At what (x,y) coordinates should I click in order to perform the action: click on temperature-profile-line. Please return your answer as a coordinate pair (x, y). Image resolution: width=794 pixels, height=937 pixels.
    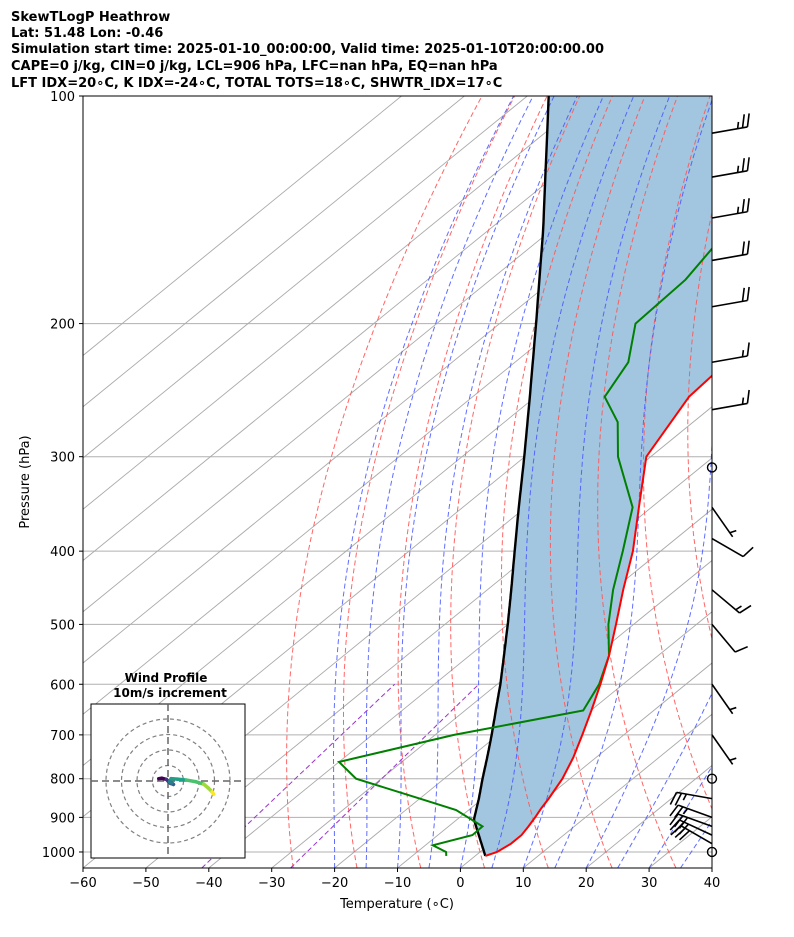
    Looking at the image, I should click on (598, 615).